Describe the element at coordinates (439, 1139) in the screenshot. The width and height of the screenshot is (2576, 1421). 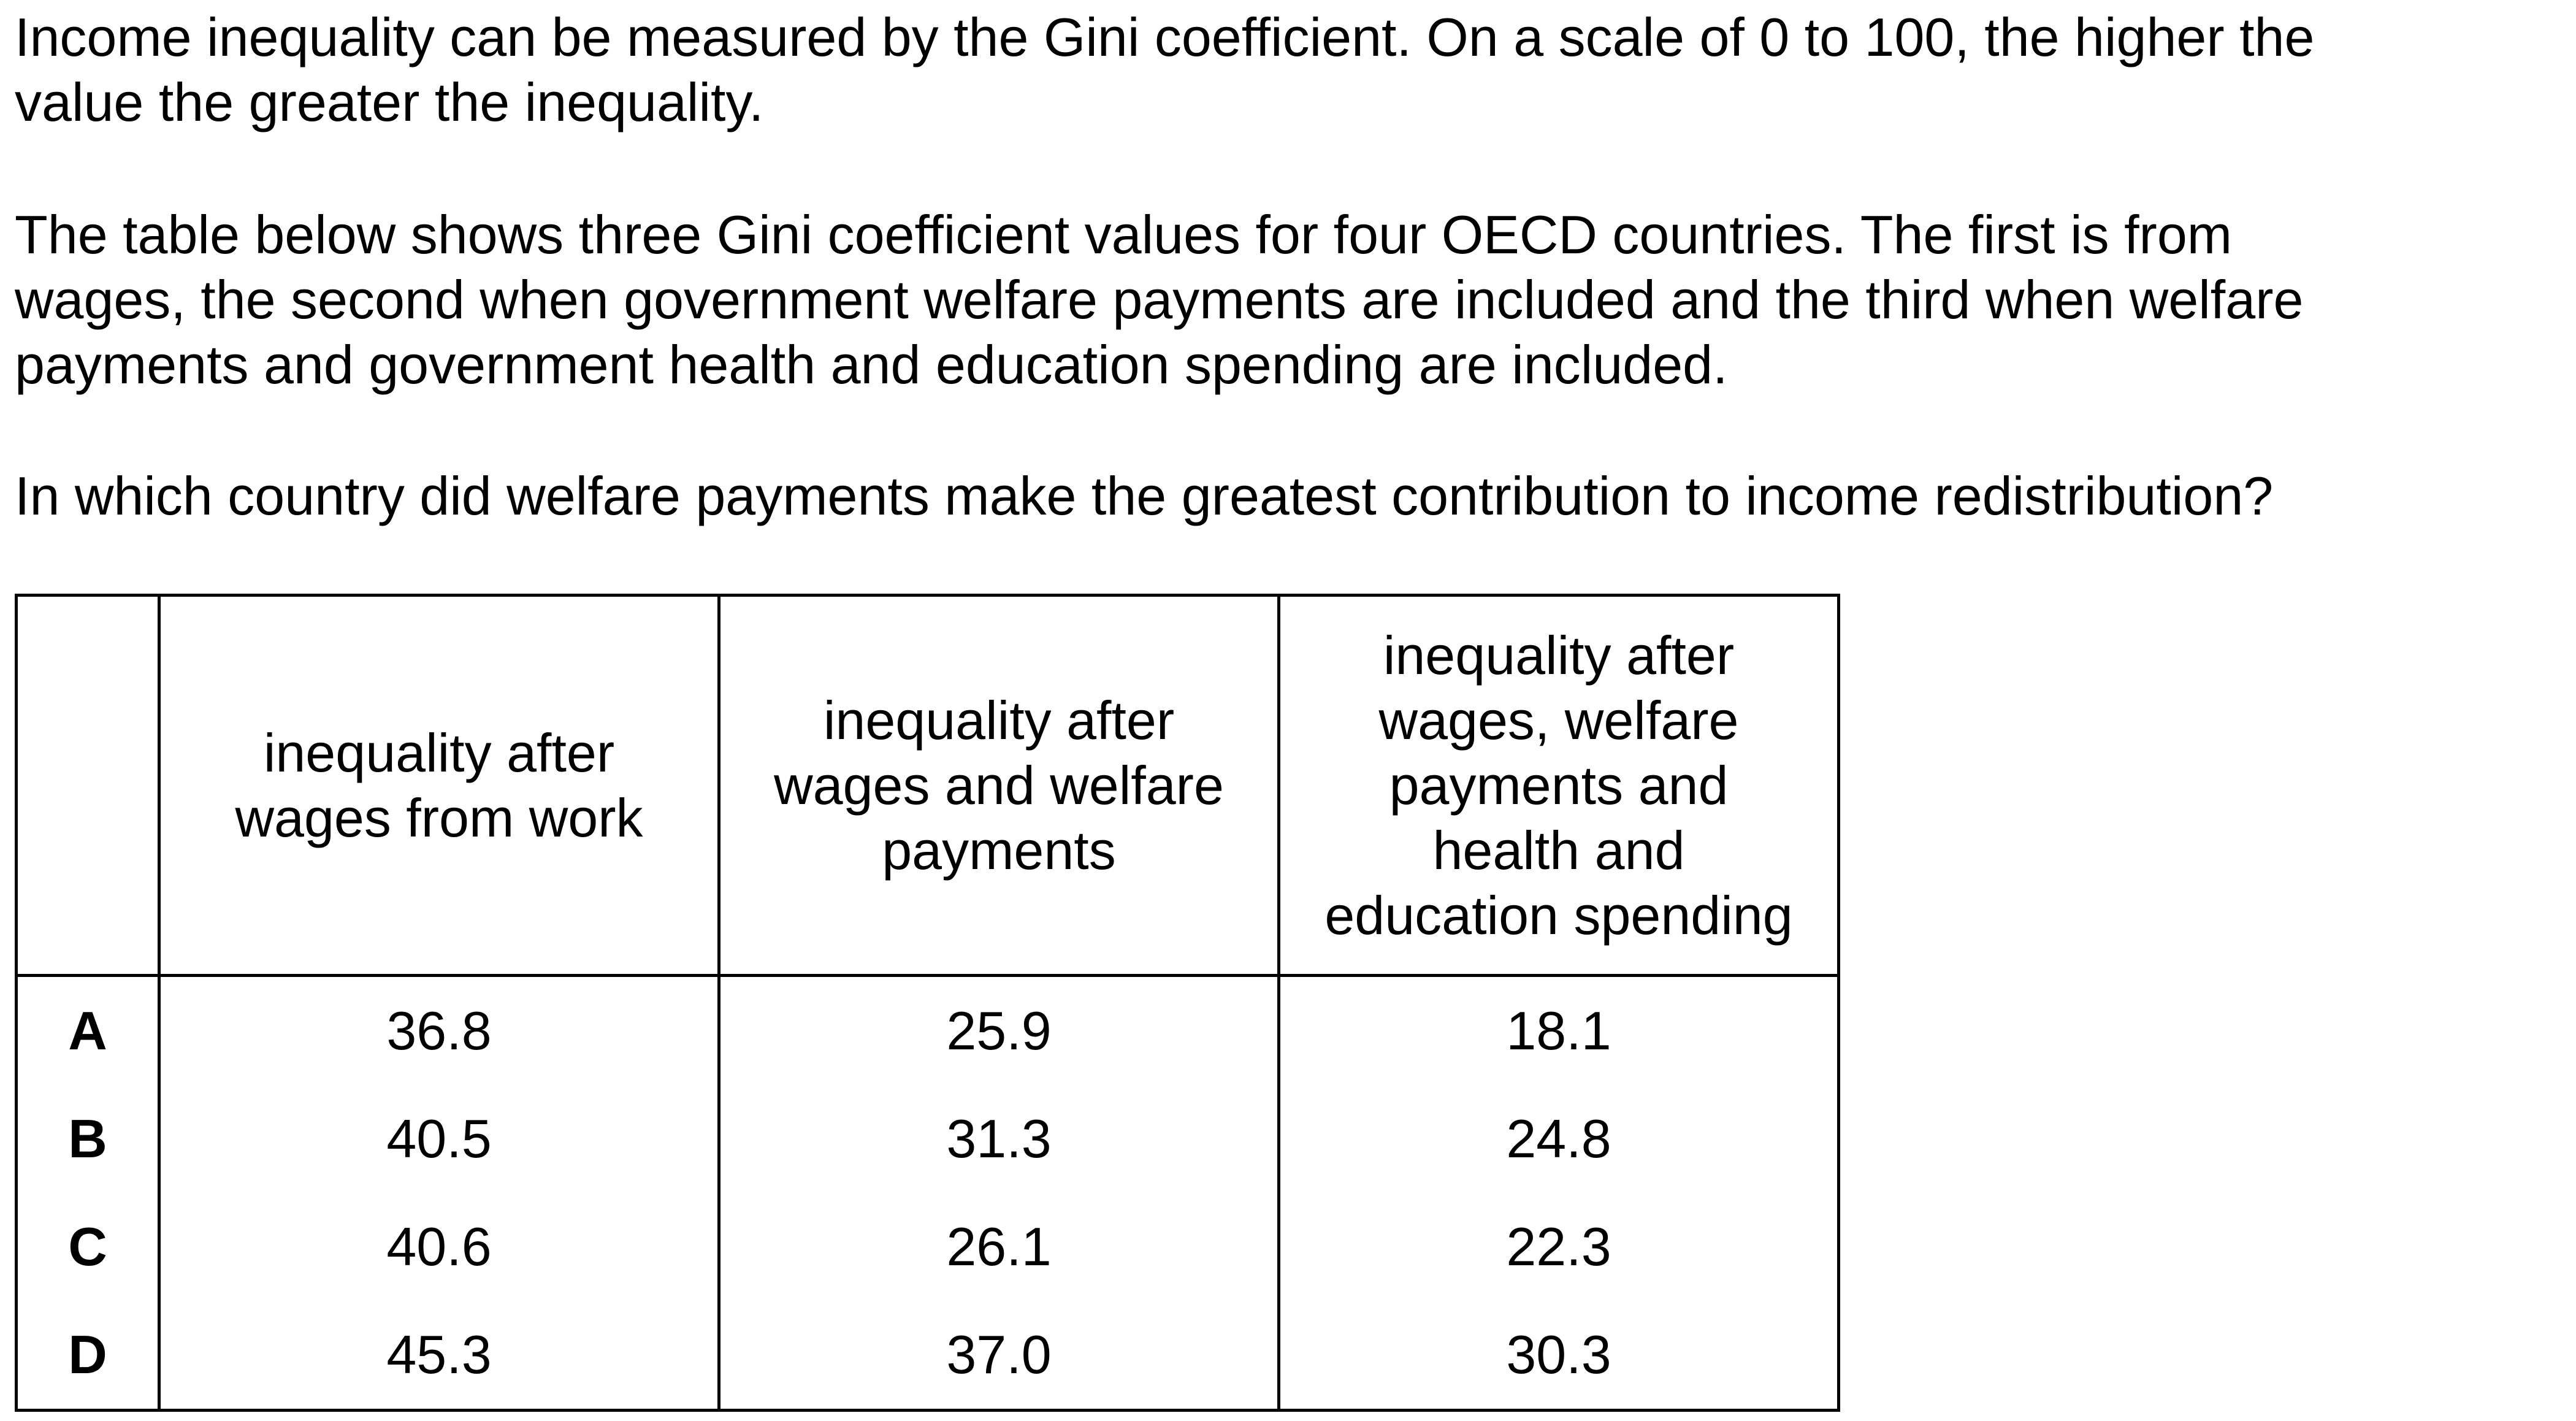
I see `wages-value: 40.5` at that location.